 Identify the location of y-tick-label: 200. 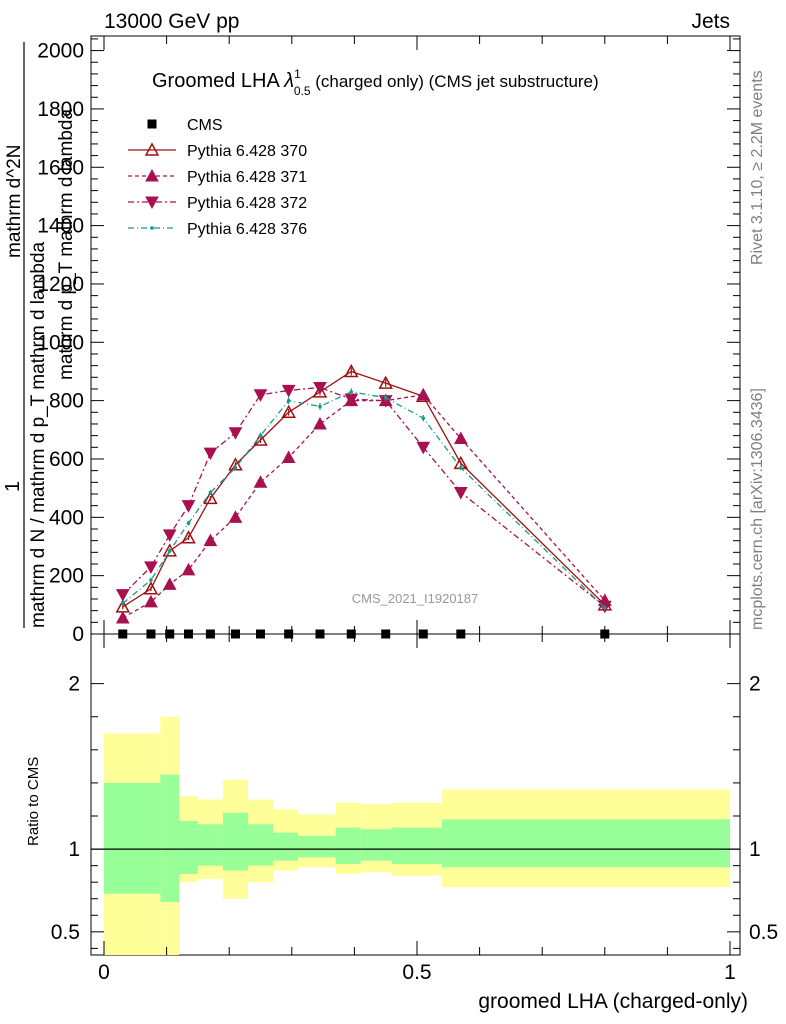
(66, 576).